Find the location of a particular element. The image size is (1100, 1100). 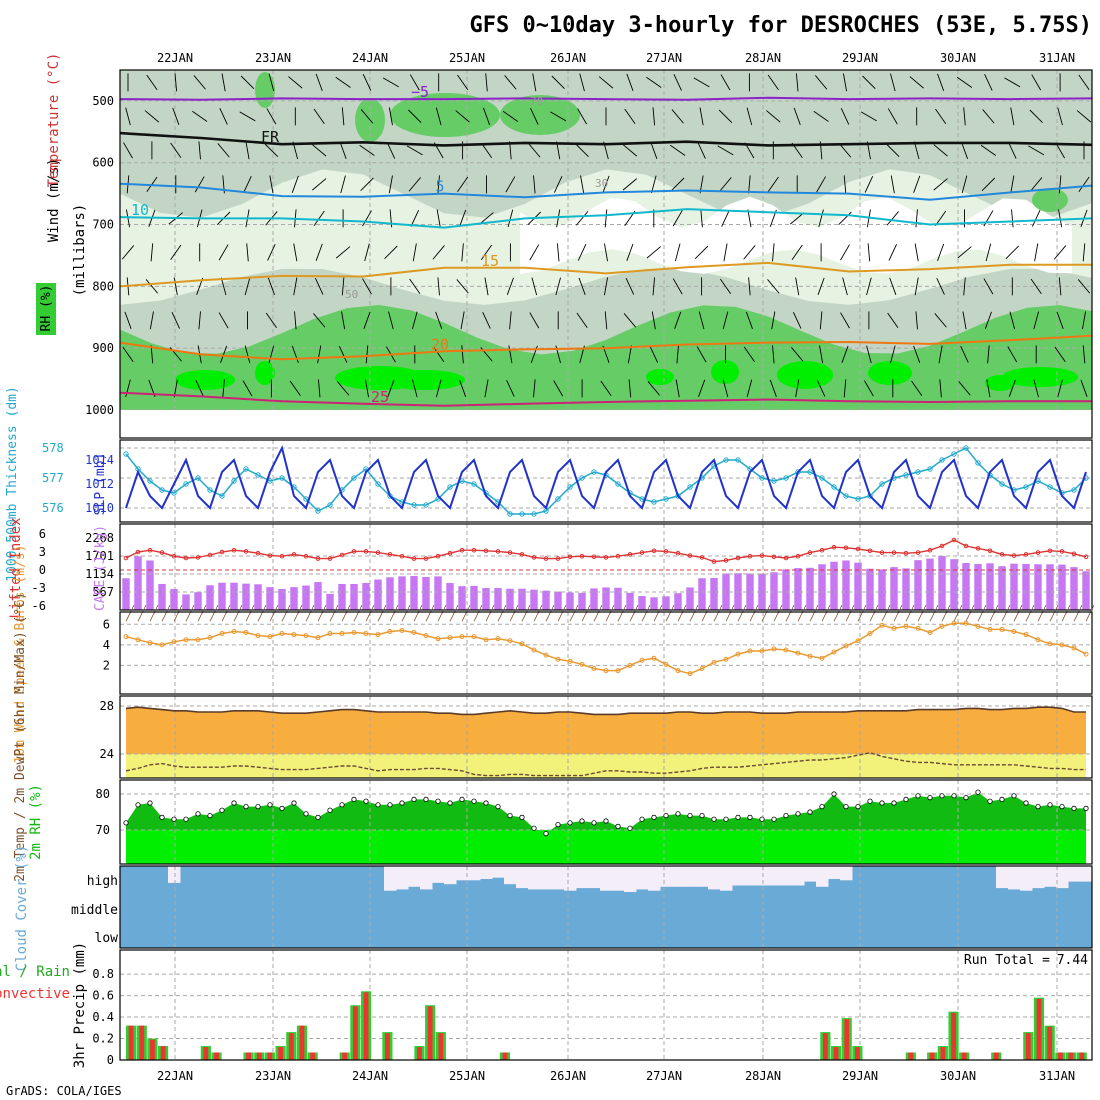

slp-line is located at coordinates (606, 477).